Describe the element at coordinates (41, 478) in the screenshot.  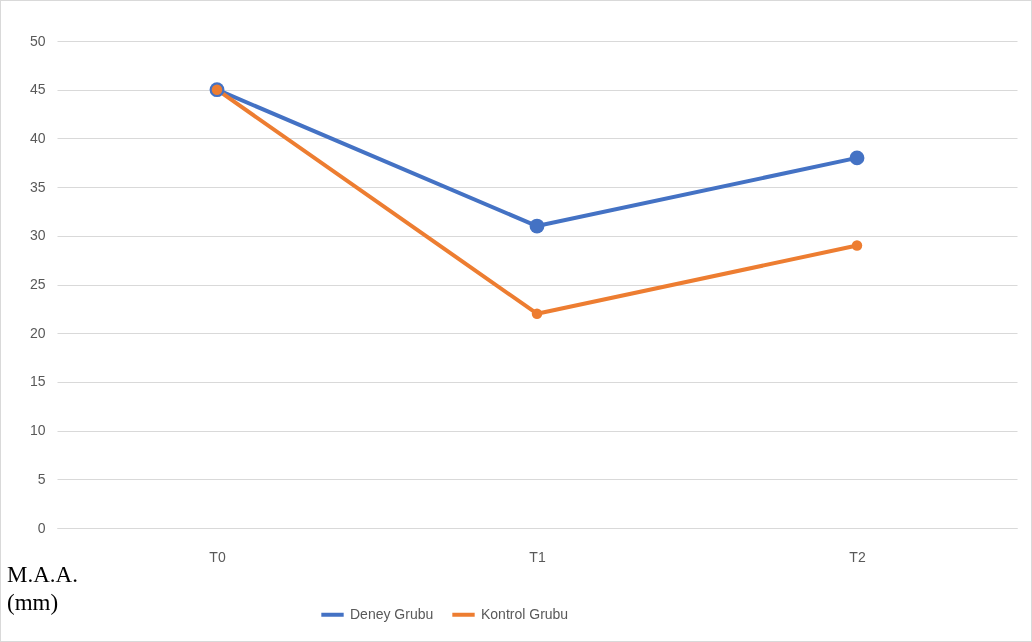
I see `y-tick-label: 5` at that location.